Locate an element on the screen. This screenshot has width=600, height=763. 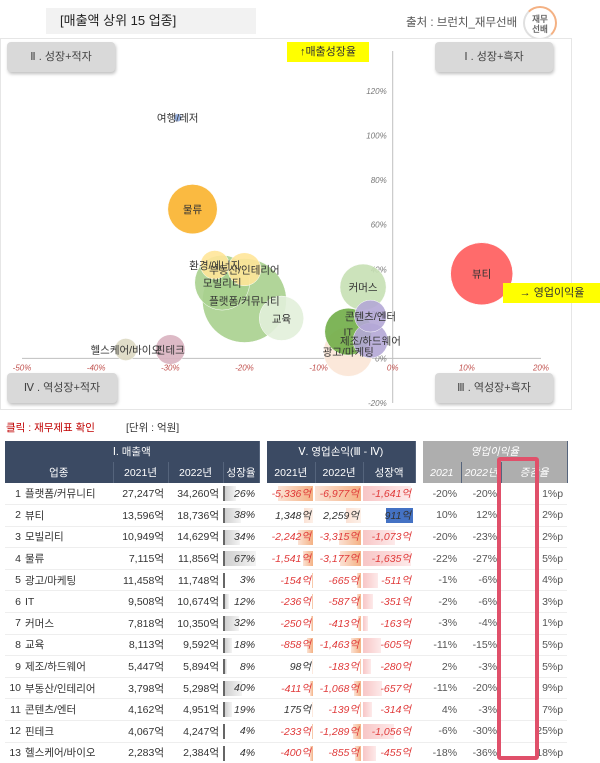
row-op-2021-text: -250억 is located at coordinates (296, 623).